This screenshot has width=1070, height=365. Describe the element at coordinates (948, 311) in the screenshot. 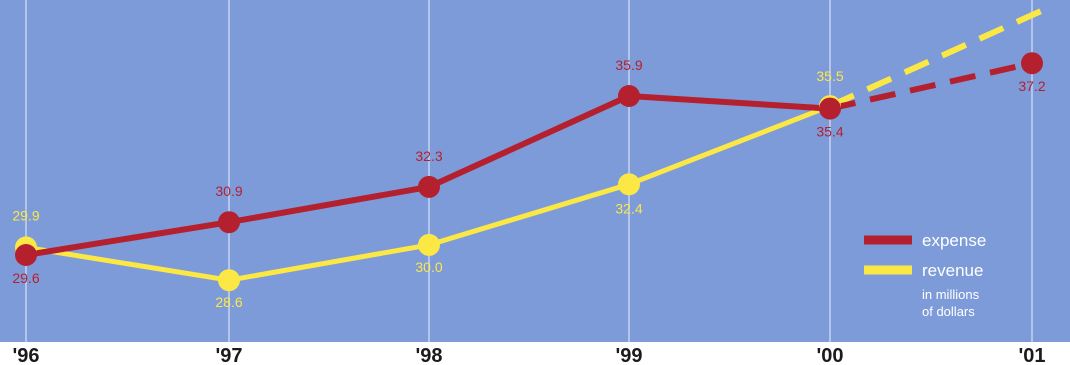

I see `legend-unit-note-line2: of dollars` at that location.